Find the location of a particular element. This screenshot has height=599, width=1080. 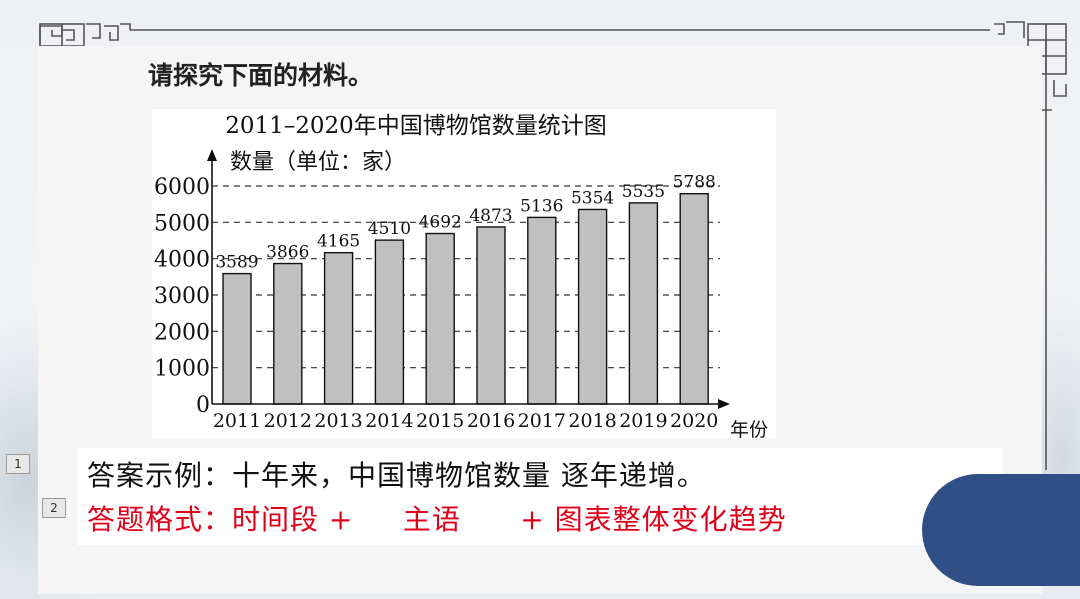

y-tick-label: 3000 is located at coordinates (182, 296).